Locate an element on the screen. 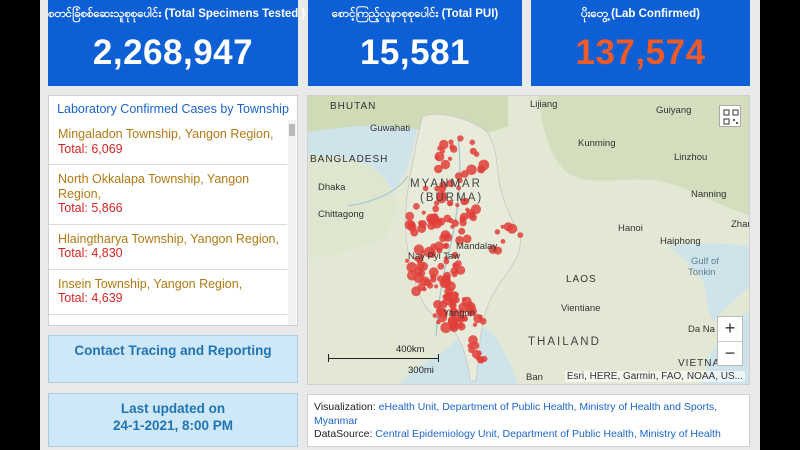 This screenshot has width=800, height=450. scrollbar-thumb is located at coordinates (292, 130).